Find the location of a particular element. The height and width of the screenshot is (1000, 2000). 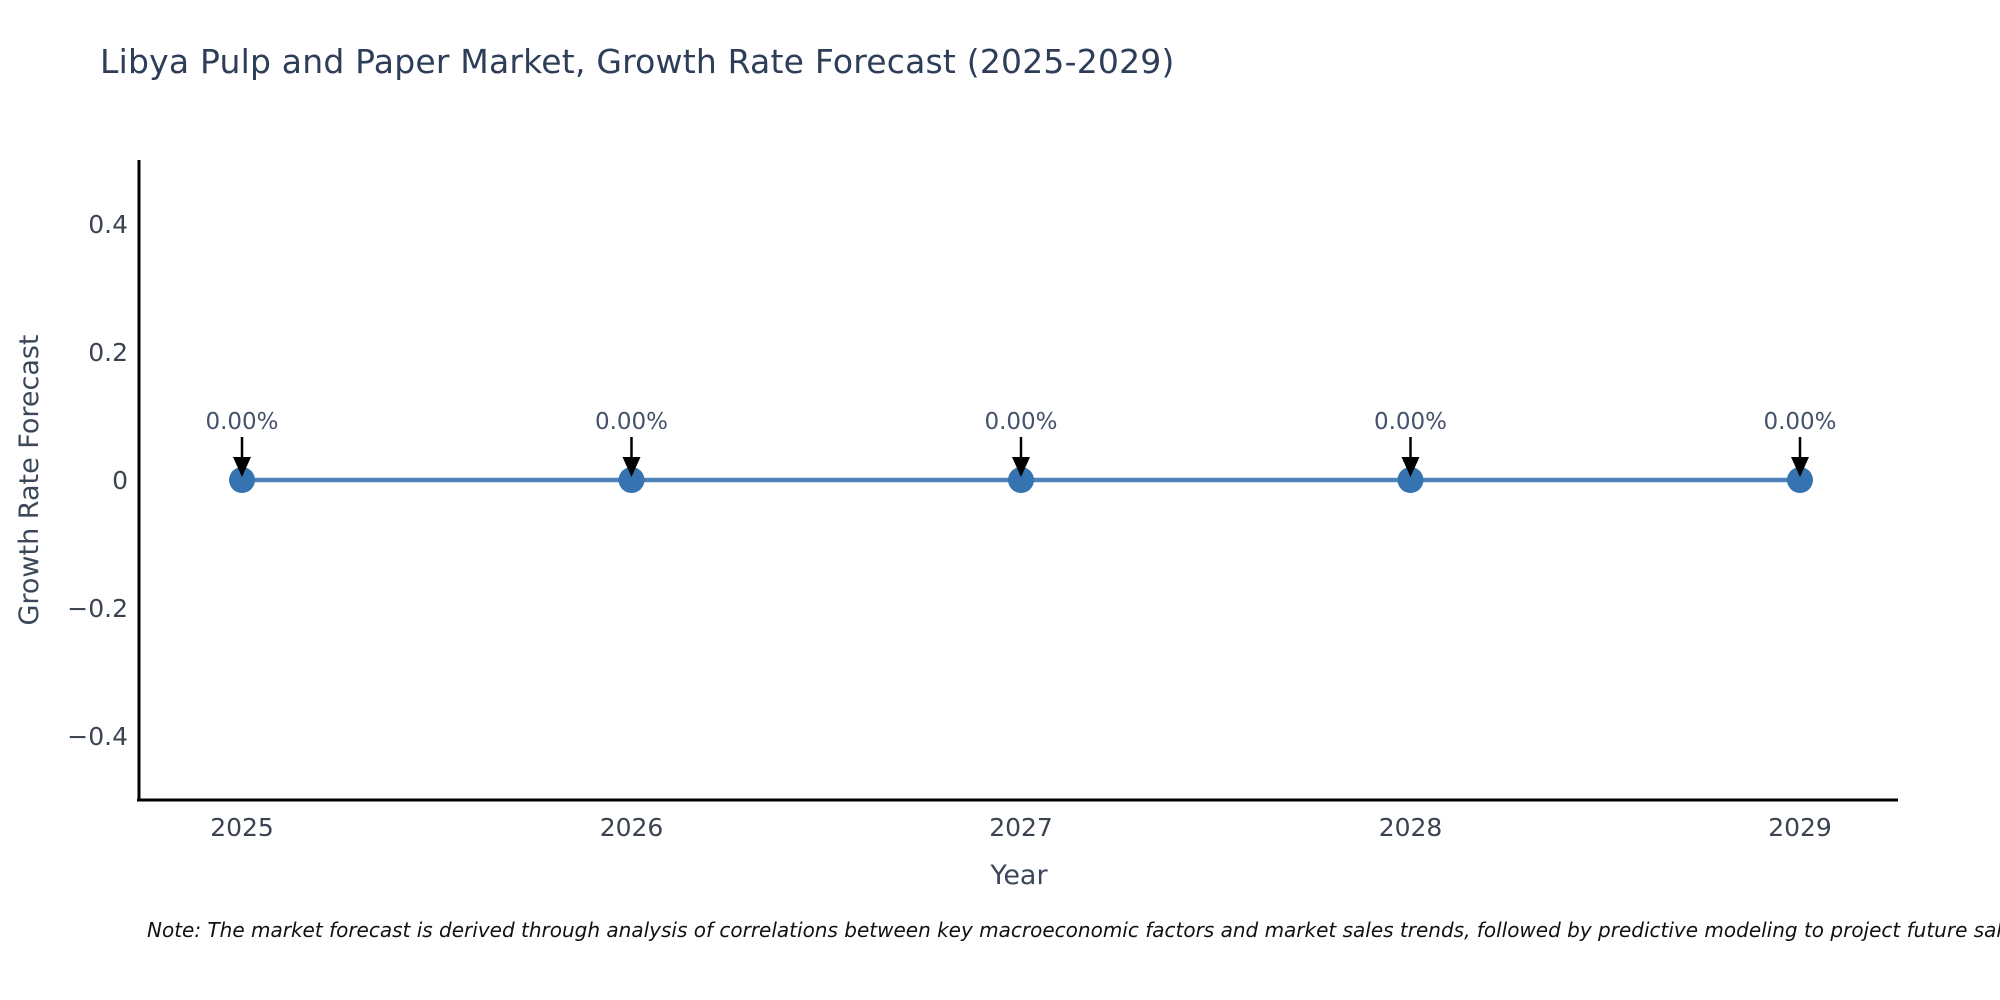

x-tick-label: 2028 is located at coordinates (1411, 827).